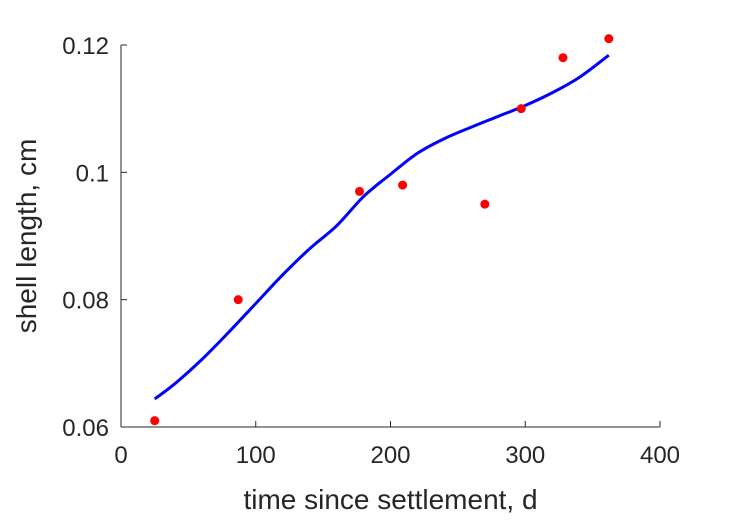 This screenshot has width=729, height=521. What do you see at coordinates (85, 428) in the screenshot?
I see `y-tick-label: 0.06` at bounding box center [85, 428].